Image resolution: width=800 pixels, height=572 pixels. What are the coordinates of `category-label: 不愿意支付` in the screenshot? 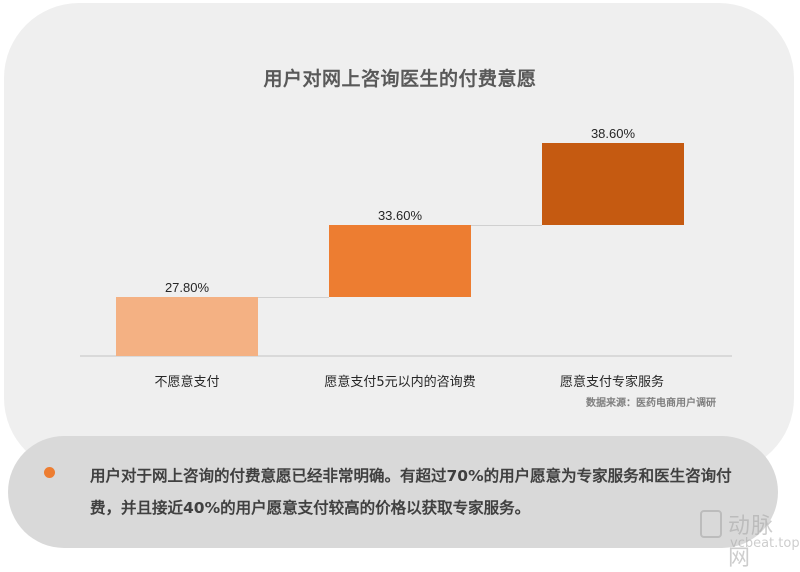 It's located at (187, 382).